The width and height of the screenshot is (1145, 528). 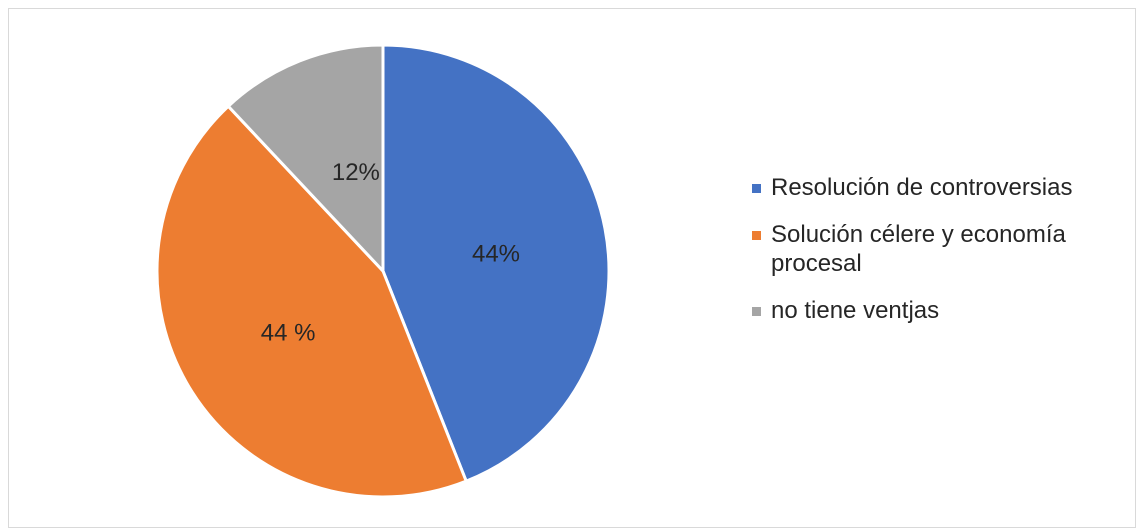 What do you see at coordinates (918, 249) in the screenshot?
I see `legend-label-2: Solución célere y economía procesal` at bounding box center [918, 249].